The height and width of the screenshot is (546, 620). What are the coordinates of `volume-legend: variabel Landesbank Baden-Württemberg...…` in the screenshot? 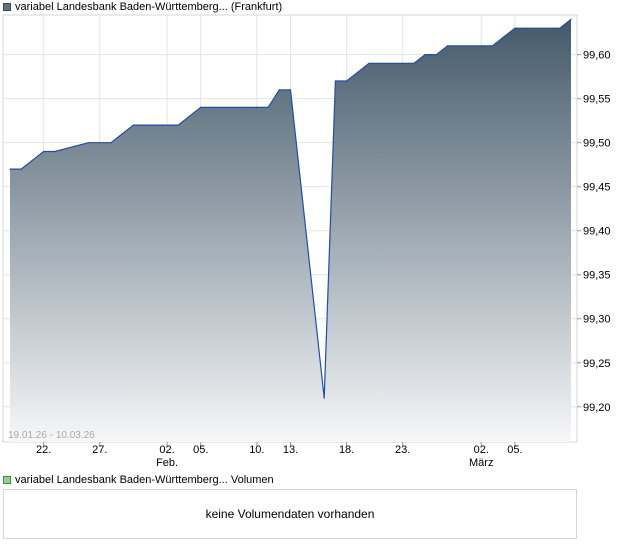 It's located at (138, 480).